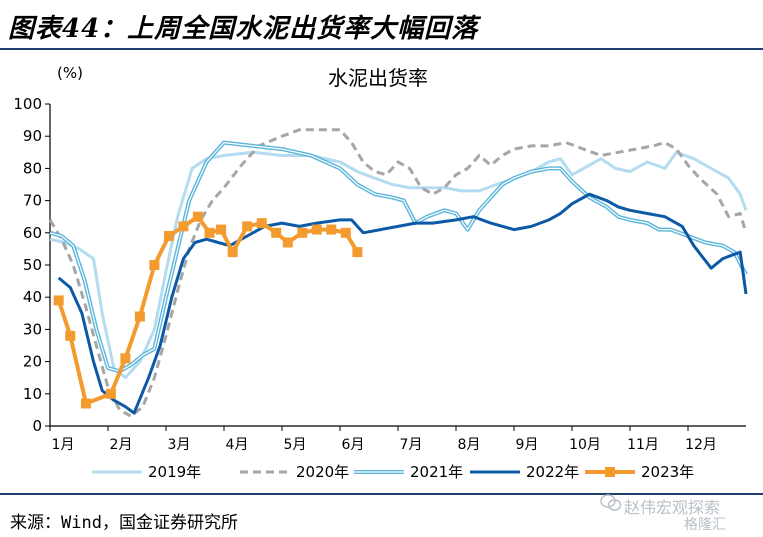 The height and width of the screenshot is (537, 763). I want to click on x-tick-label: 1月, so click(63, 445).